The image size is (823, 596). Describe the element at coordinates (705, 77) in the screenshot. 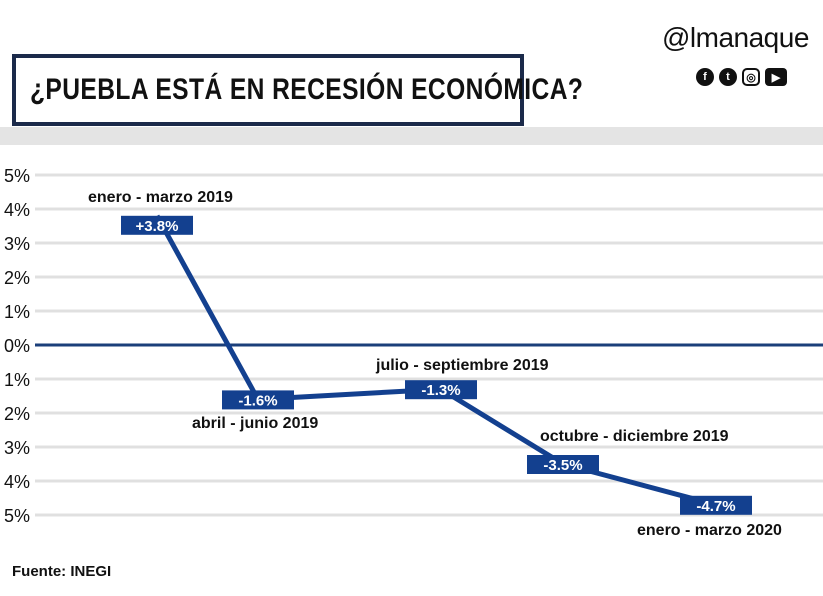

I see `facebook-icon: f` at that location.